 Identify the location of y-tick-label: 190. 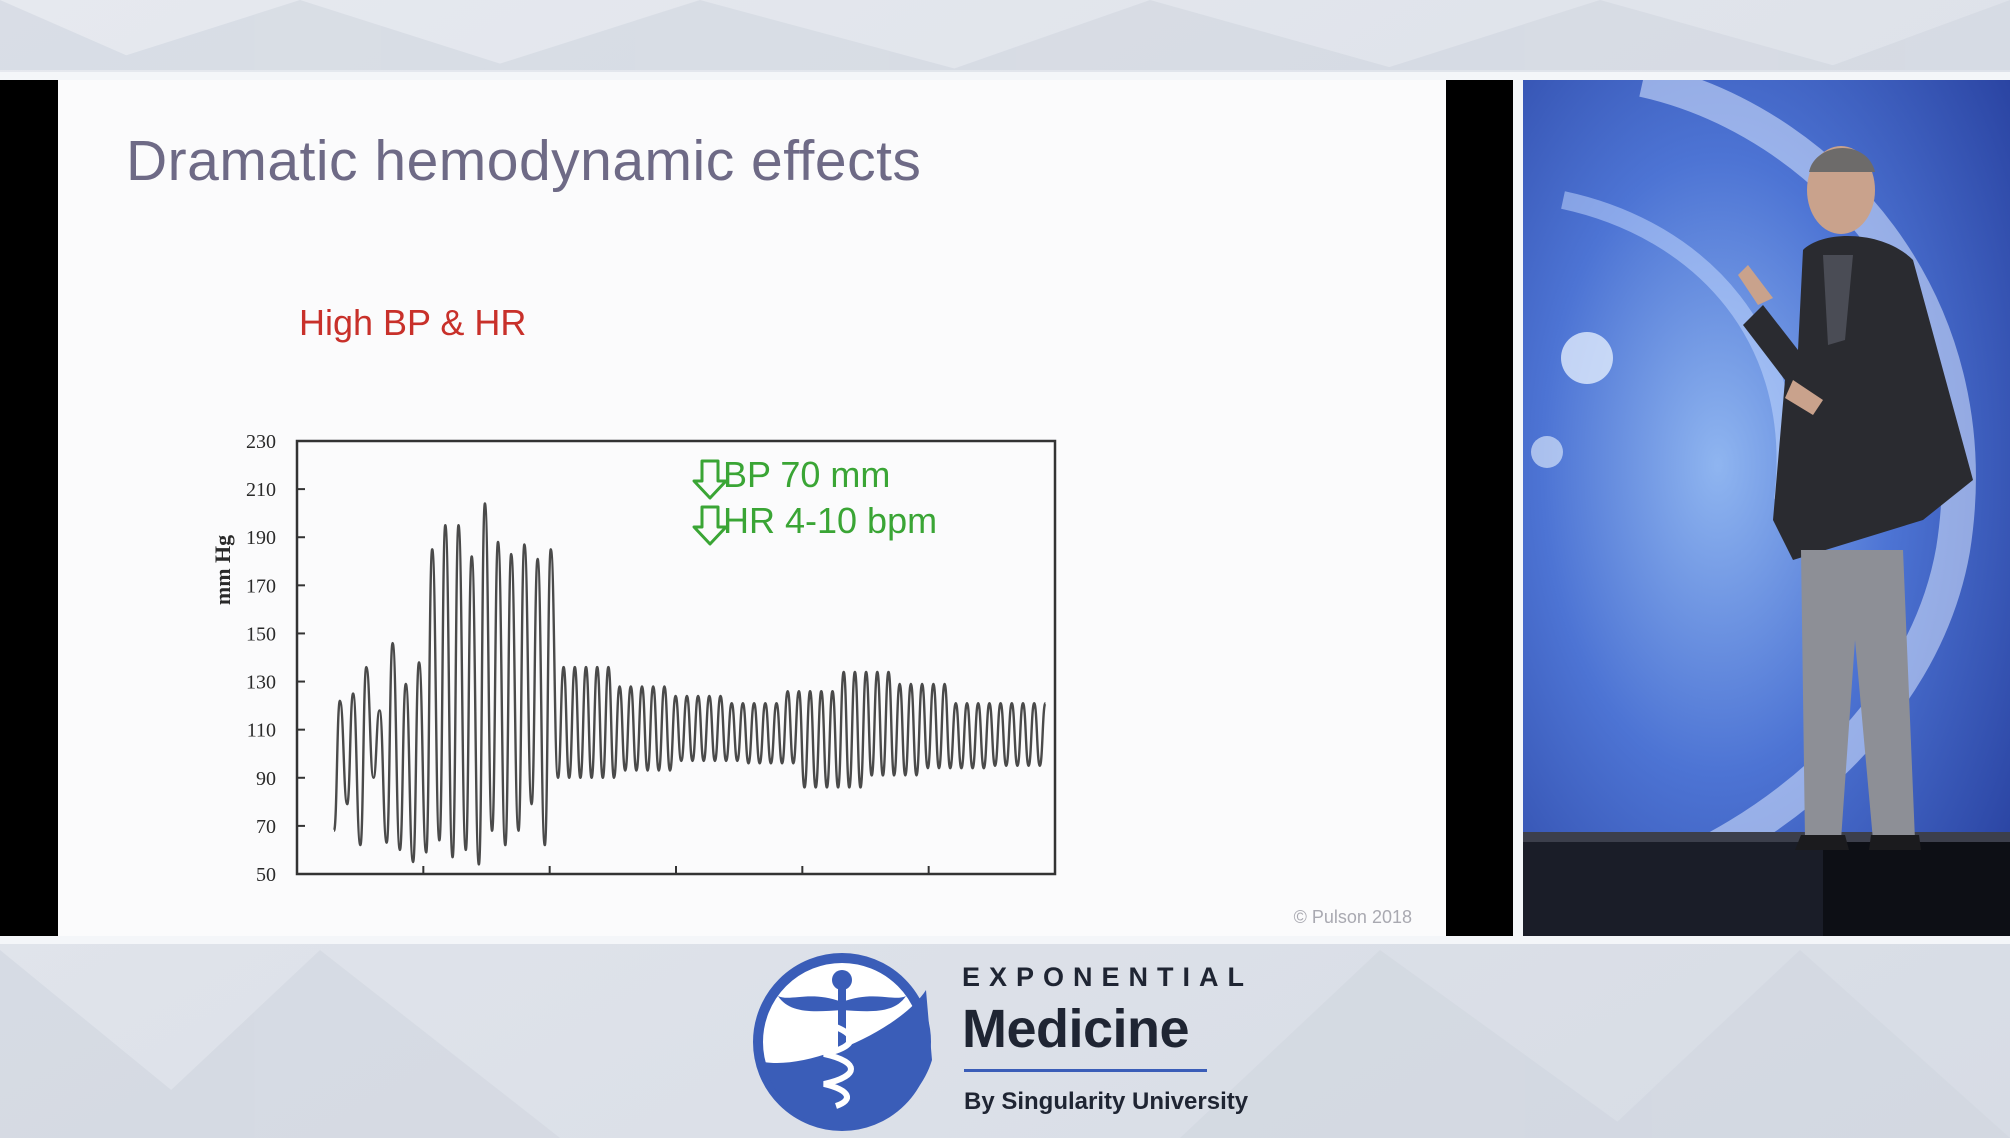
(261, 538).